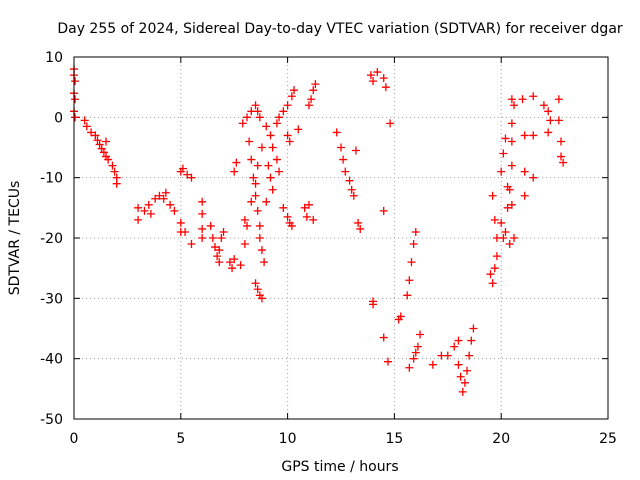 This screenshot has width=640, height=480. Describe the element at coordinates (54, 58) in the screenshot. I see `y-tick-label: 10` at that location.